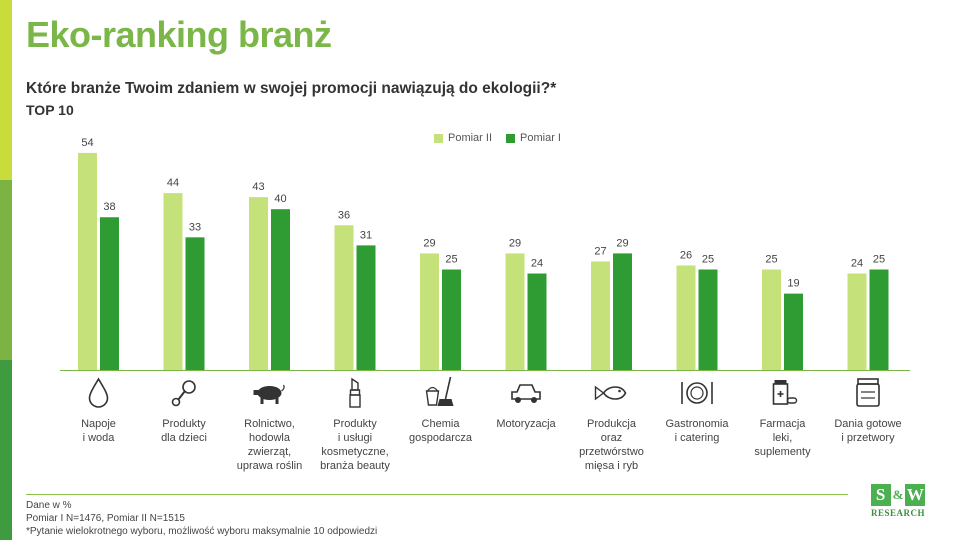 The image size is (960, 540). I want to click on data-label-pomiar-ii-8: 25, so click(771, 260).